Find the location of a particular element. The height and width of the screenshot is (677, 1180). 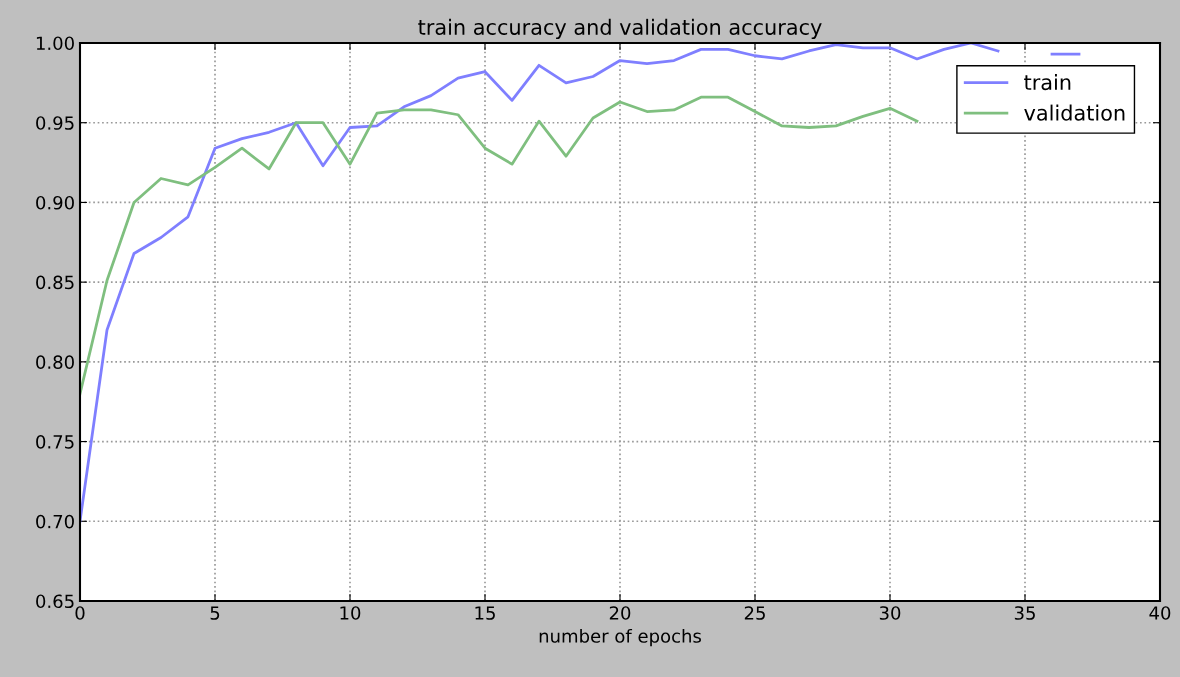

y-tick-label: 0.75 is located at coordinates (55, 442).